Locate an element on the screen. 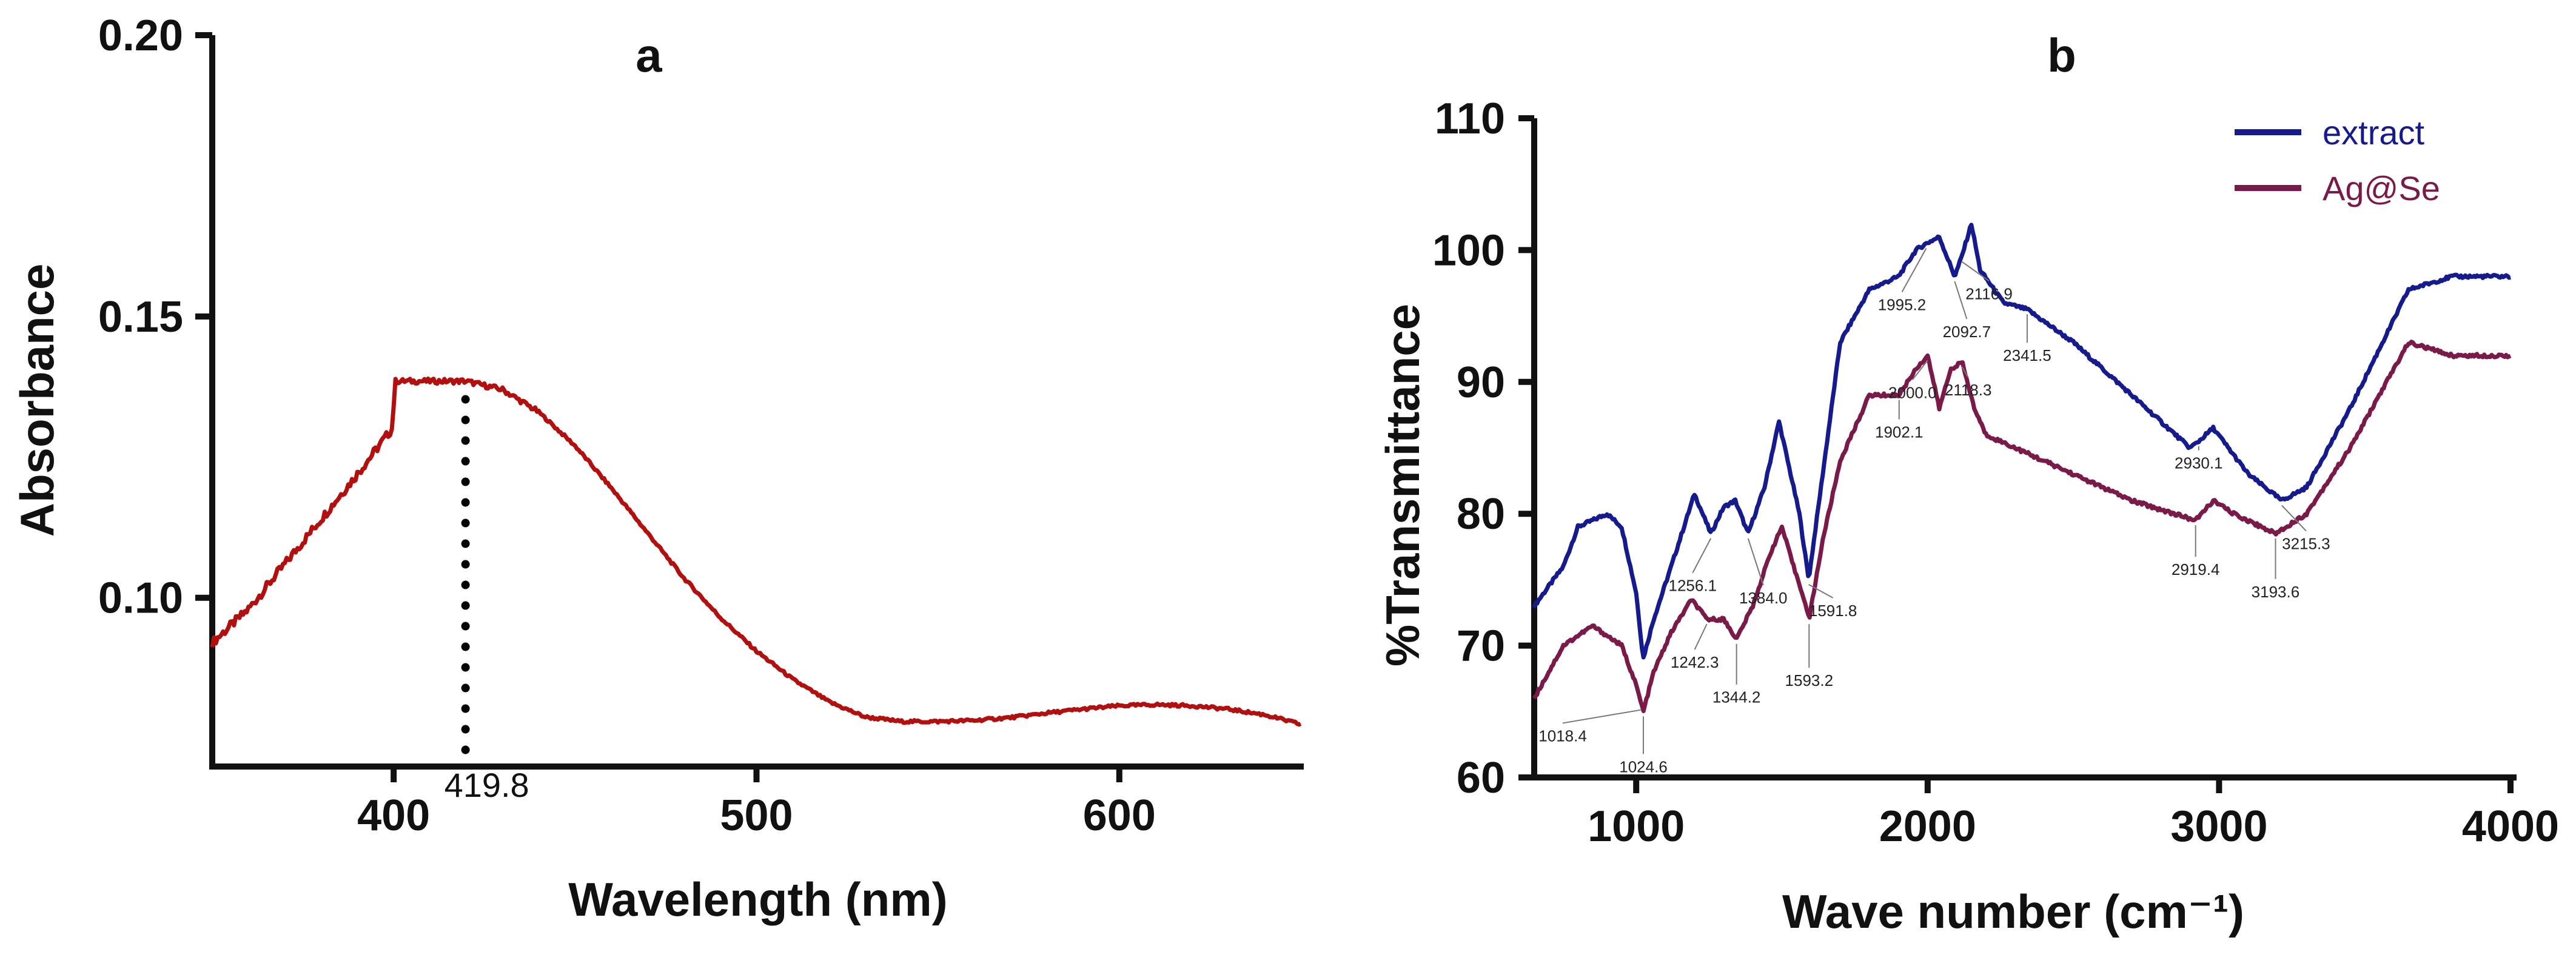  legend-label-agse: Ag@Se is located at coordinates (2381, 188).